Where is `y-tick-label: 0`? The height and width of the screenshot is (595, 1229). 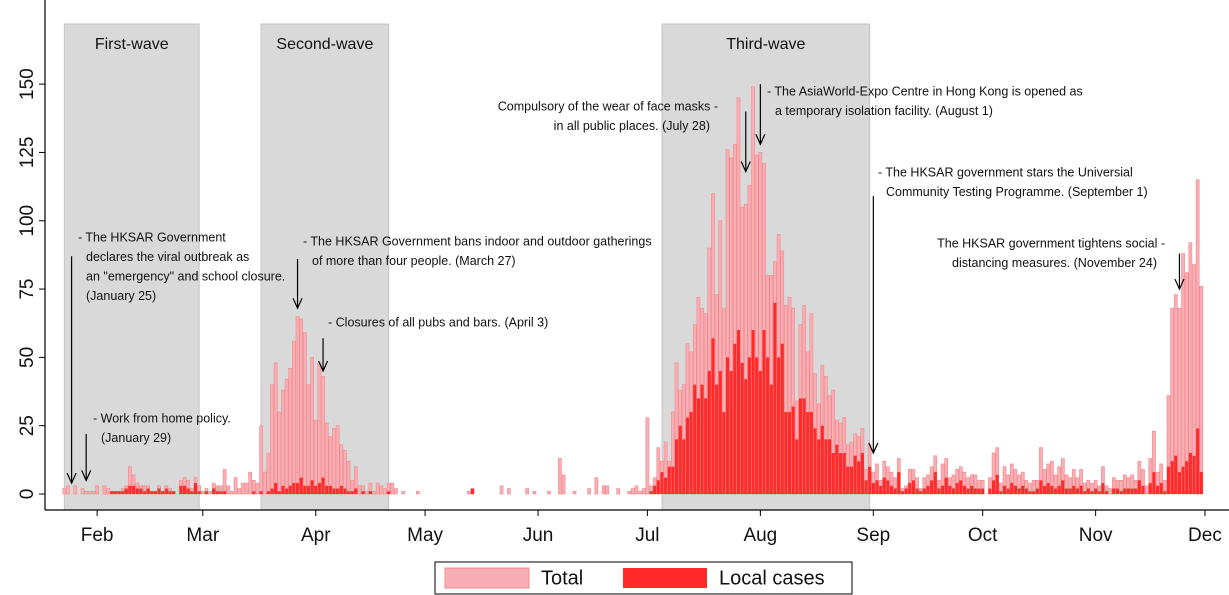 y-tick-label: 0 is located at coordinates (27, 494).